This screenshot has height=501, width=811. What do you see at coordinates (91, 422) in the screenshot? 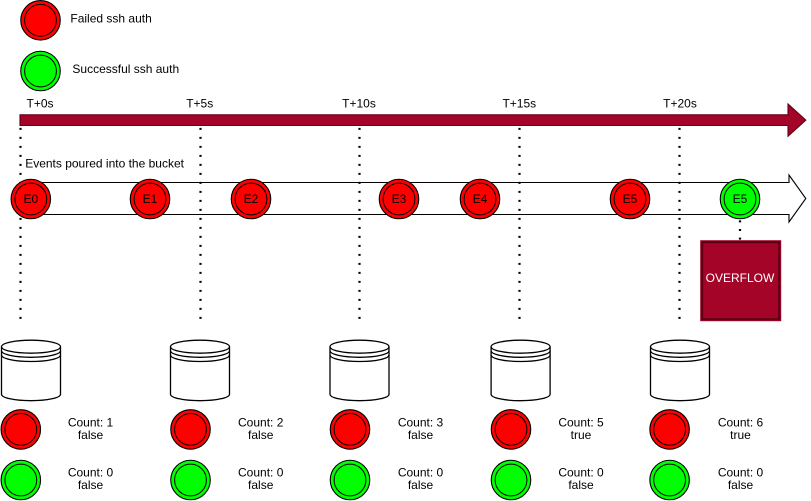
I see `svg-text: Count: 1` at bounding box center [91, 422].